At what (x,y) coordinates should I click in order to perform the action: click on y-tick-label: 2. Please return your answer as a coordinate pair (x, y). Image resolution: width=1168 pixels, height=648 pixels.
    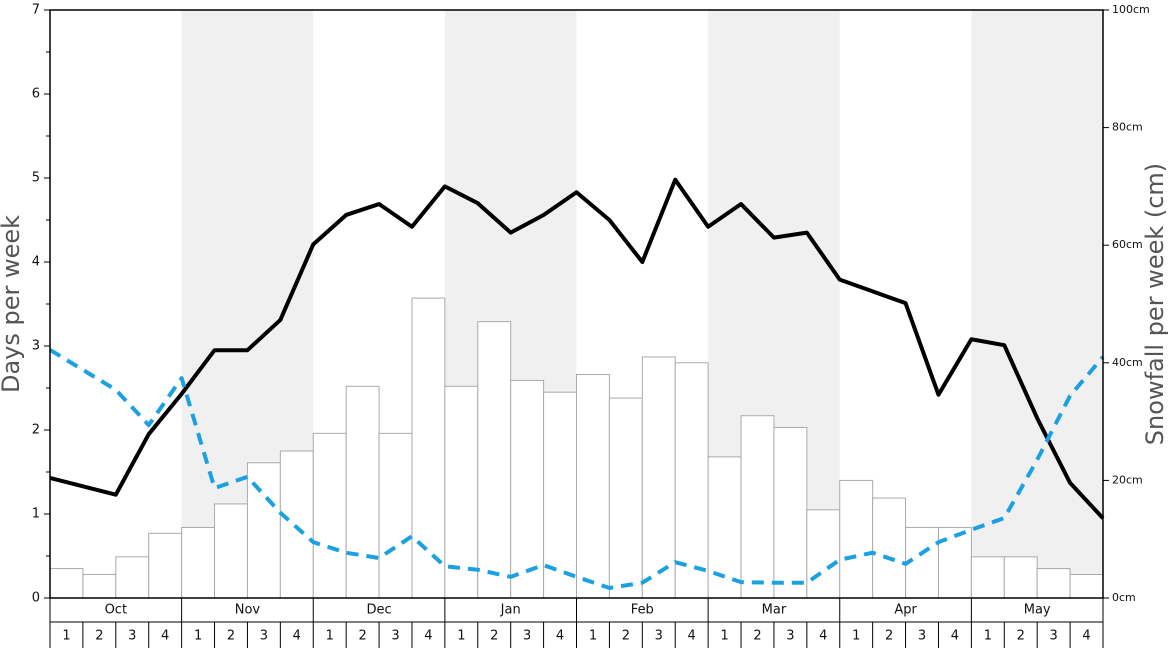
    Looking at the image, I should click on (36, 430).